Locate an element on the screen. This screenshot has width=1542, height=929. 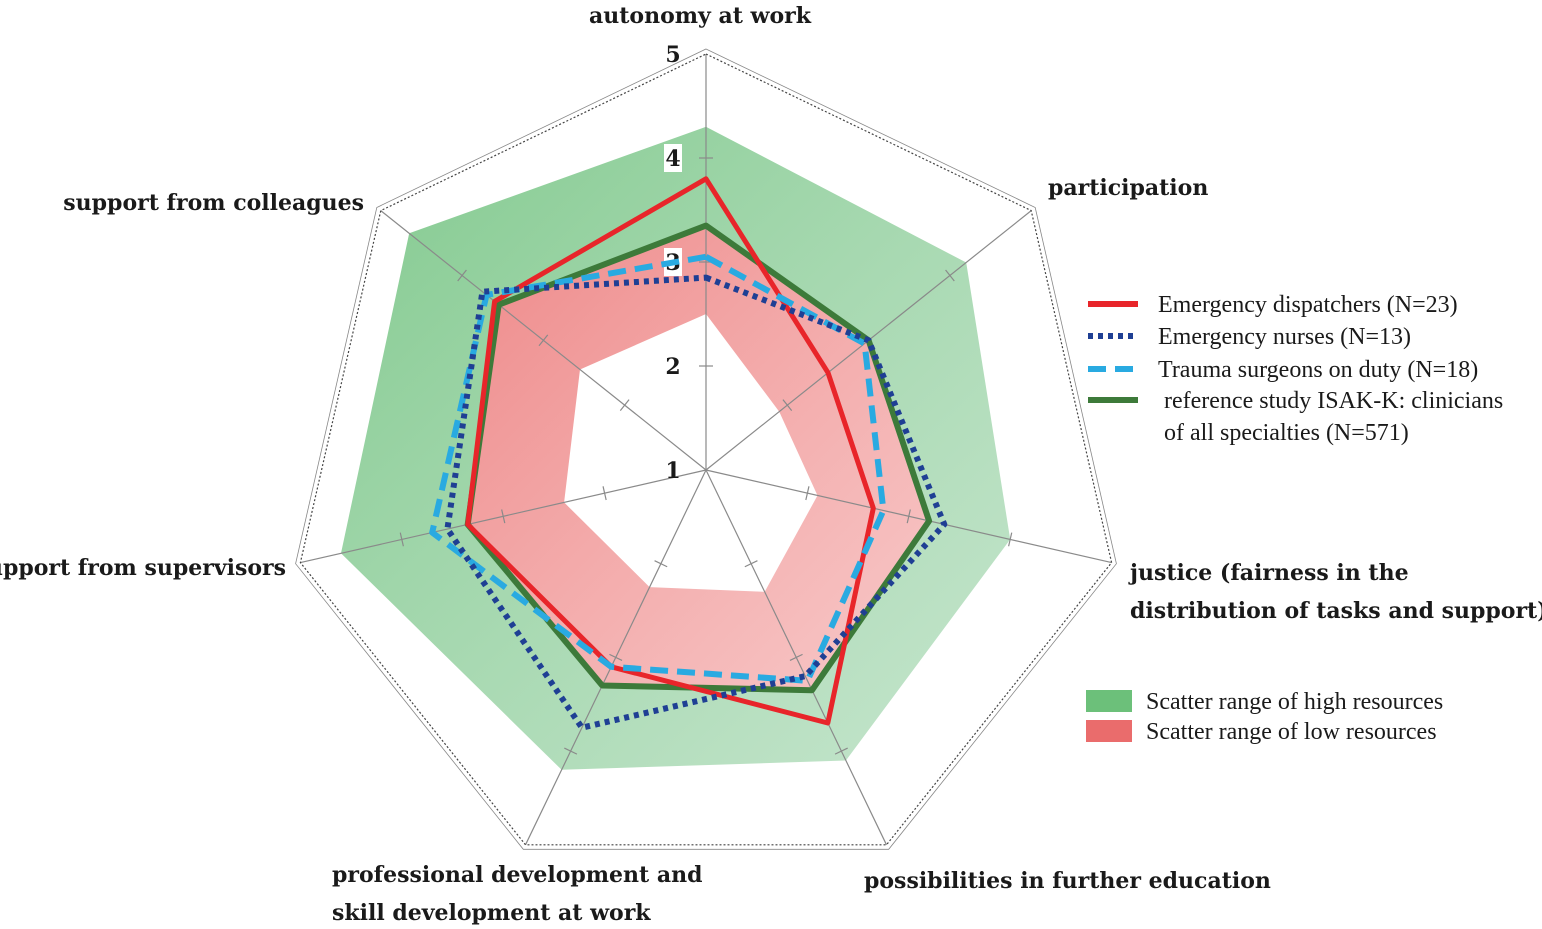
legend-label: Trauma surgeons on duty (N=18) is located at coordinates (1318, 370).